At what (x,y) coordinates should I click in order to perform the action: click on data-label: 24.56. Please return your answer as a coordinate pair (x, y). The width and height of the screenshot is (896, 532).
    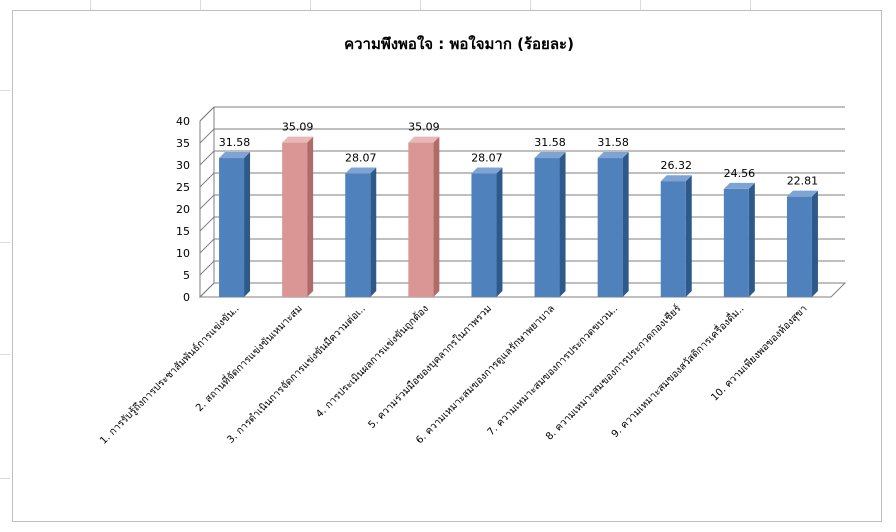
    Looking at the image, I should click on (740, 173).